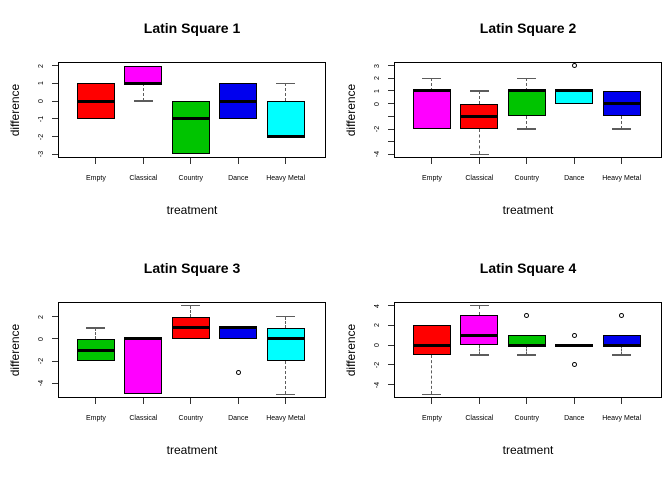 The height and width of the screenshot is (480, 672). I want to click on x-category-label: Country, so click(527, 178).